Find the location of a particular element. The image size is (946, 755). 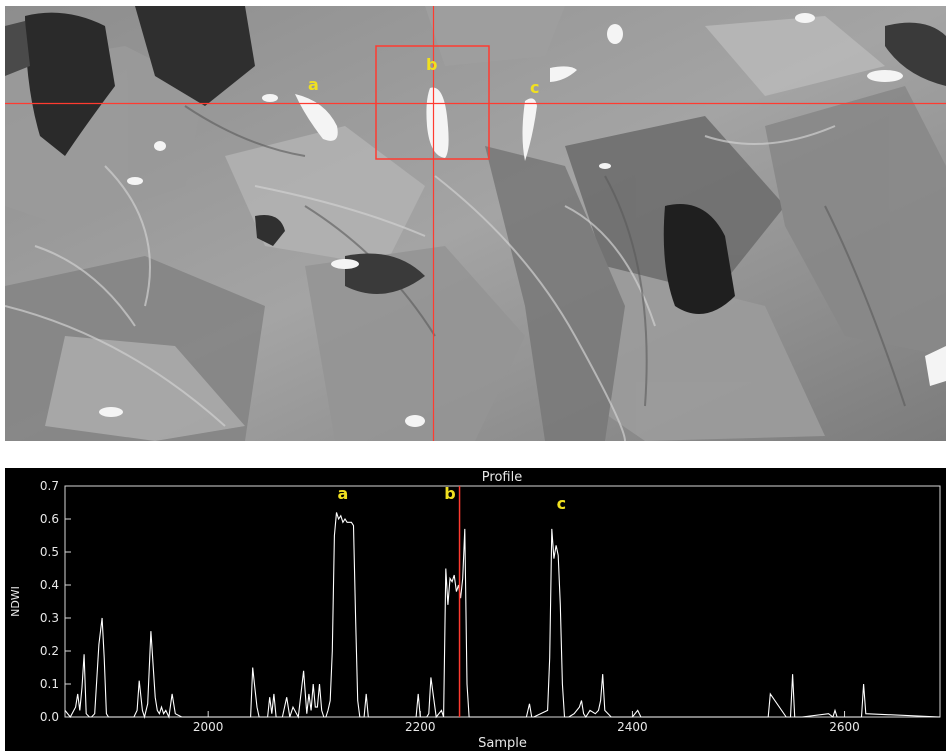

x-tick-label: 2400 is located at coordinates (632, 727).